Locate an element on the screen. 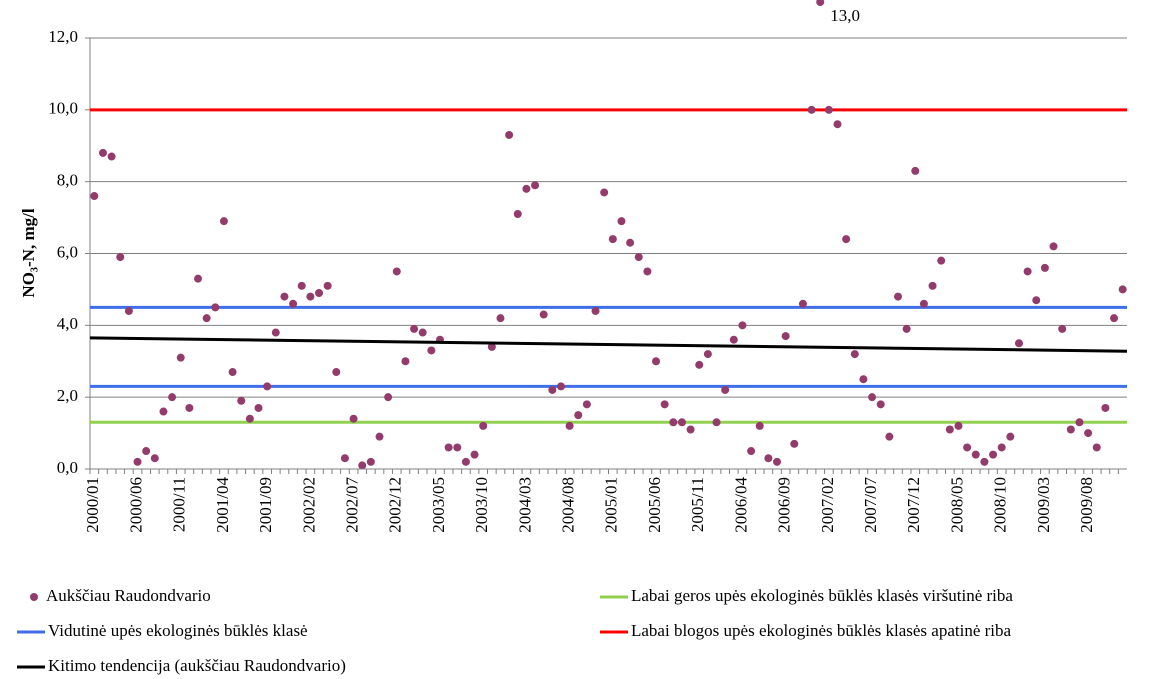 This screenshot has height=679, width=1155. x-tick-label: 2008/10 is located at coordinates (1000, 505).